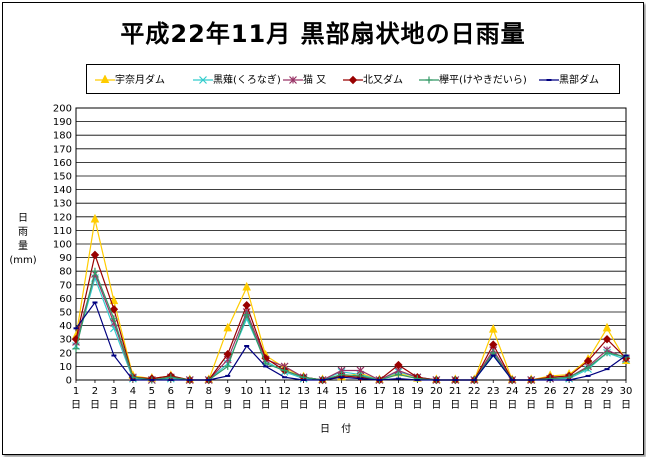 Image resolution: width=646 pixels, height=457 pixels. I want to click on x-tick-label: 18, so click(398, 391).